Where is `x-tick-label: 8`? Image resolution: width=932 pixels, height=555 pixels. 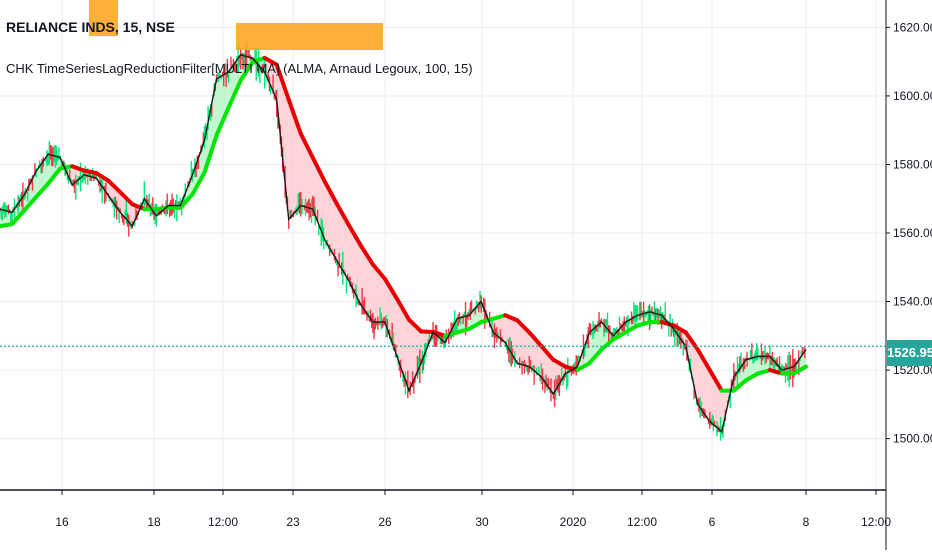 x-tick-label: 8 is located at coordinates (806, 522).